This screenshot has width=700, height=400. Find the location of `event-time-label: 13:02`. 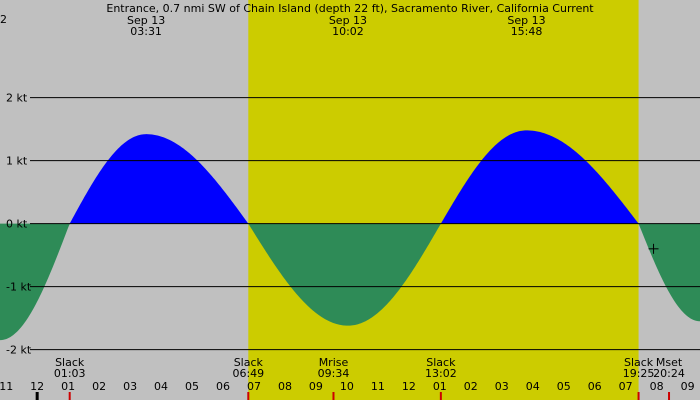

event-time-label: 13:02 is located at coordinates (441, 373).